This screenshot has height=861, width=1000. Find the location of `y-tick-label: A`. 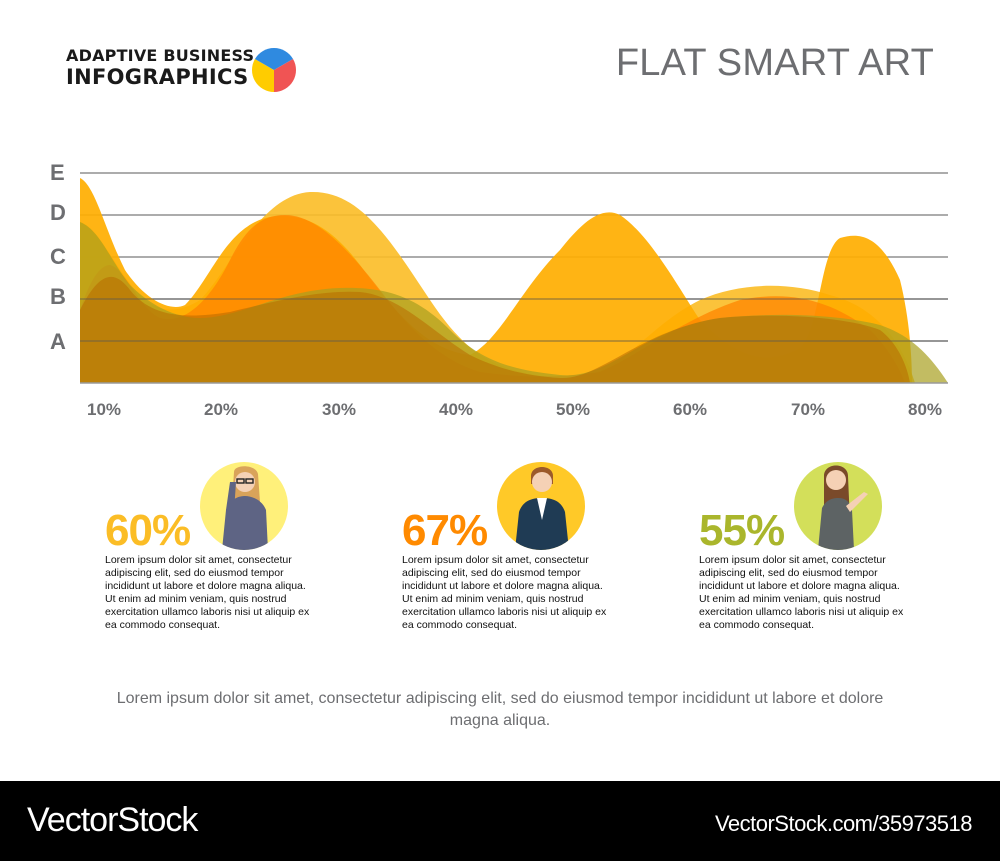

y-tick-label: A is located at coordinates (58, 341).